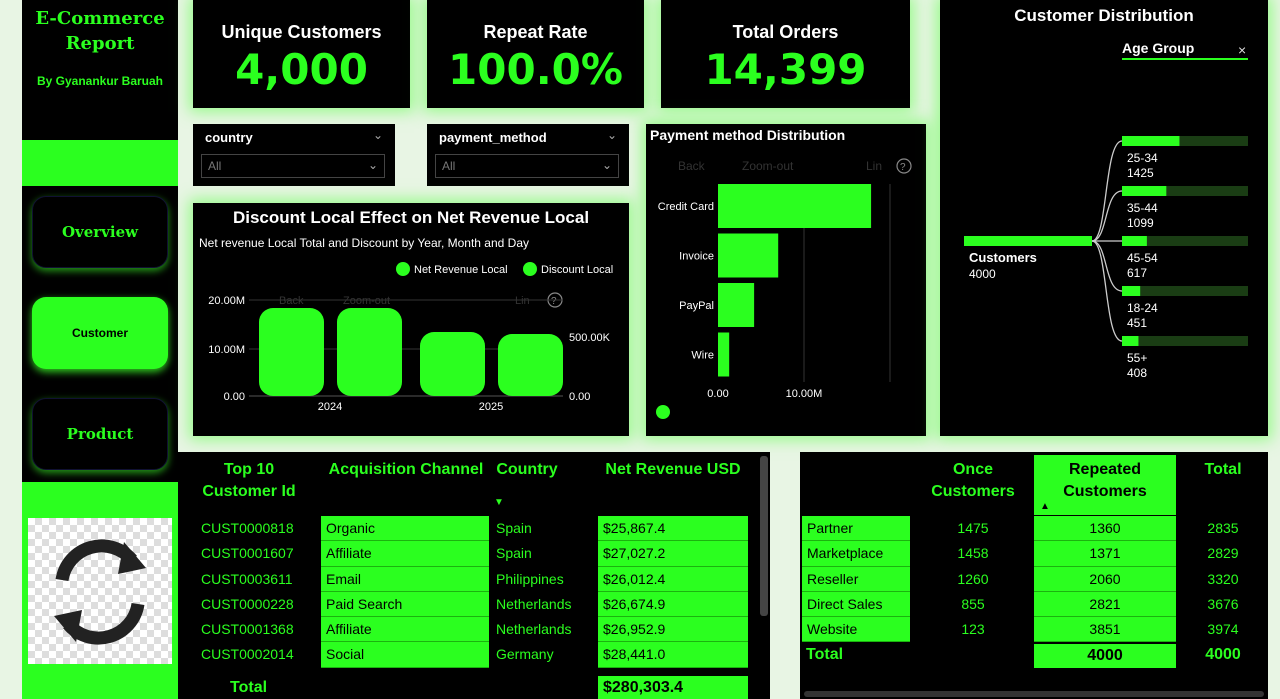 Image resolution: width=1280 pixels, height=699 pixels. I want to click on help-icon, so click(904, 166).